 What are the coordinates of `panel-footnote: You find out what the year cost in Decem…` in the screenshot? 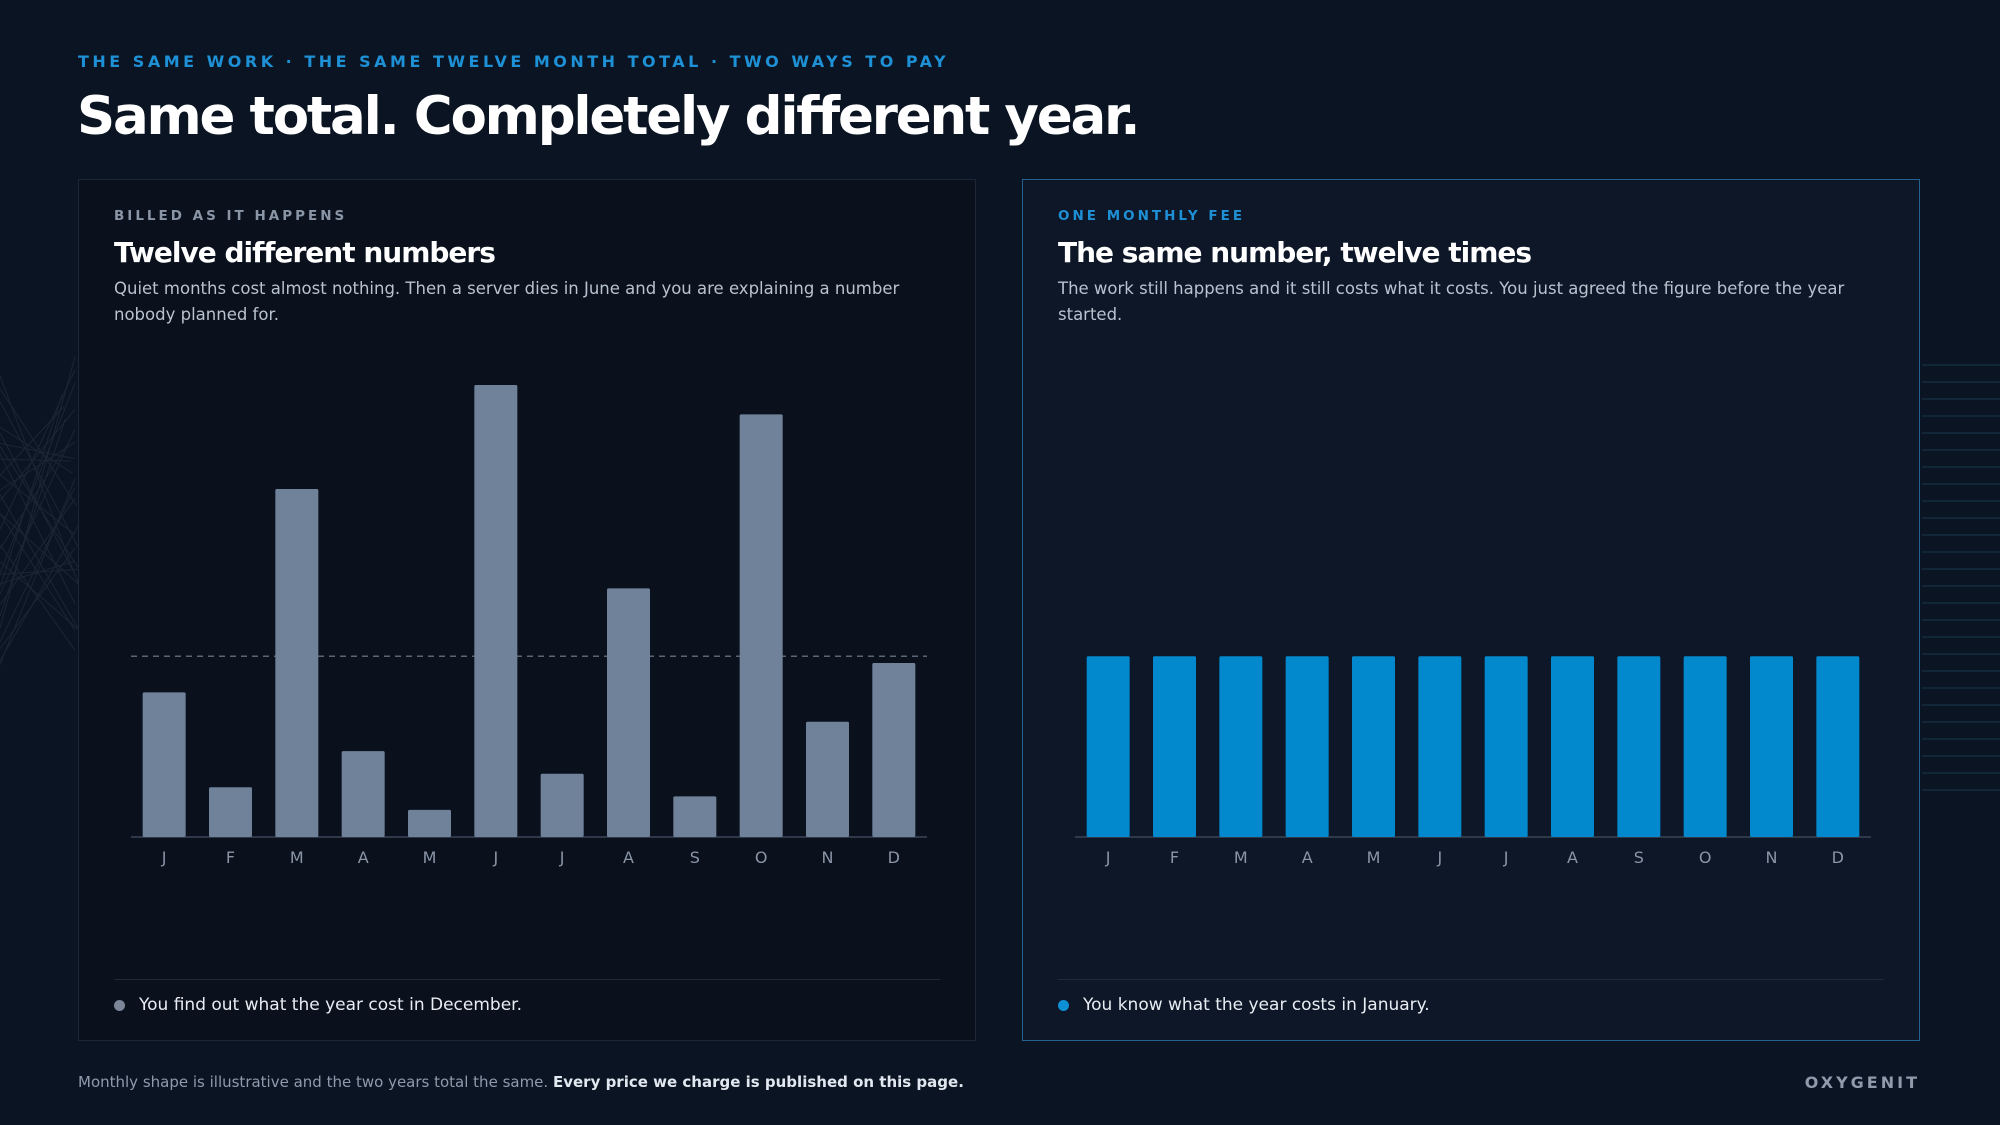 It's located at (318, 1005).